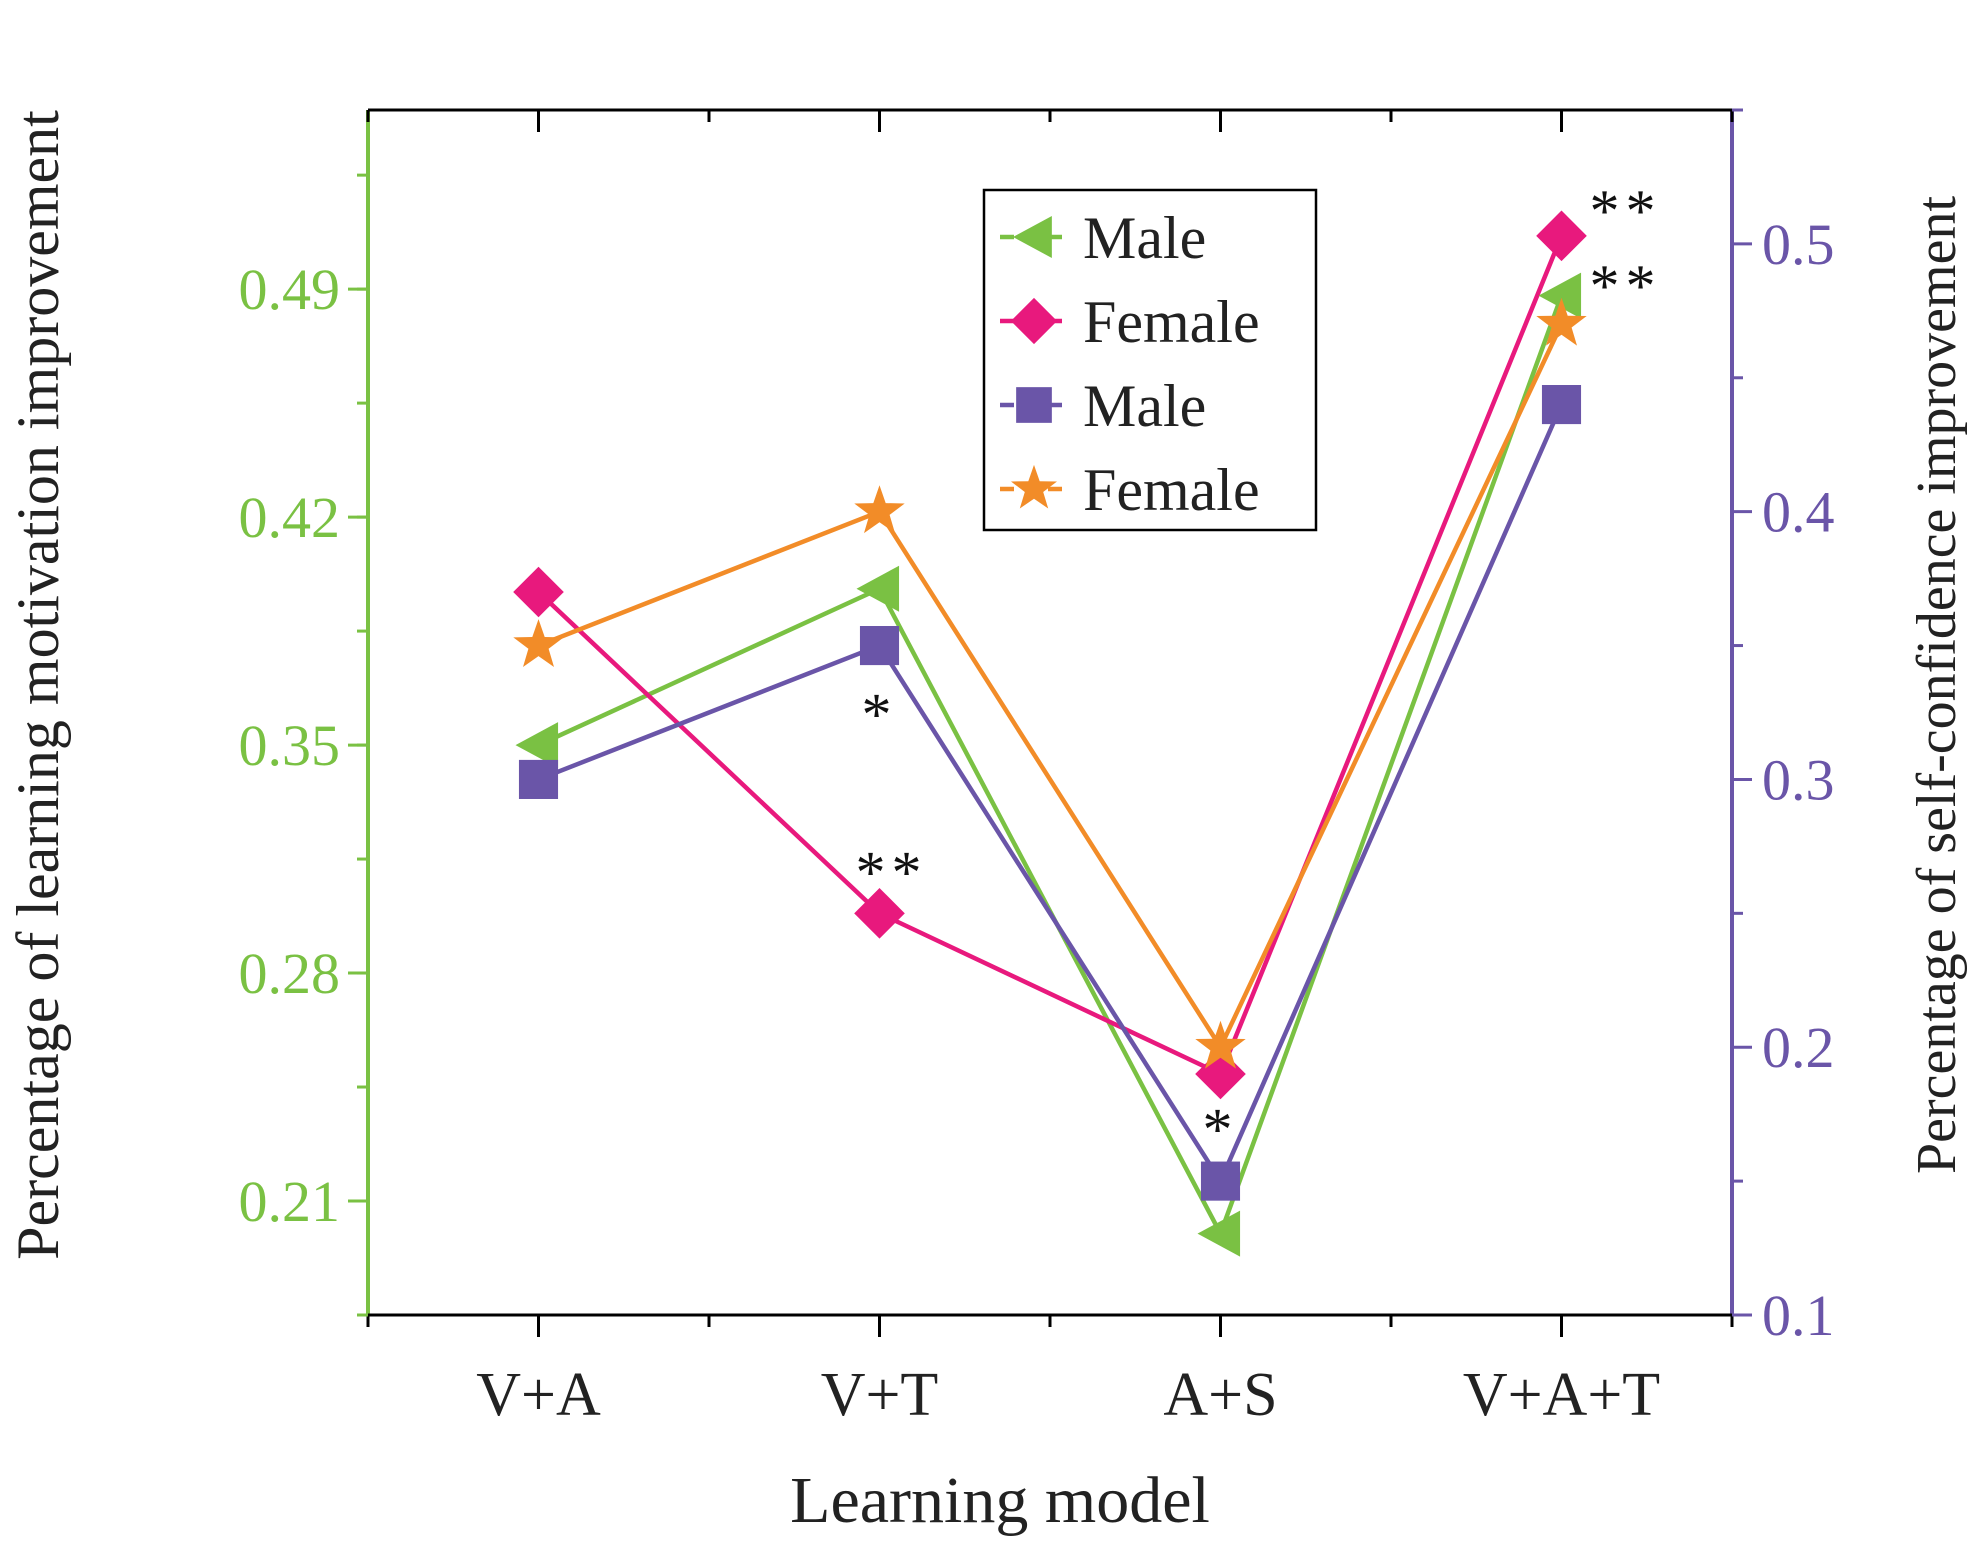  What do you see at coordinates (1032, 237) in the screenshot?
I see `legend-marker-male-triangle-left` at bounding box center [1032, 237].